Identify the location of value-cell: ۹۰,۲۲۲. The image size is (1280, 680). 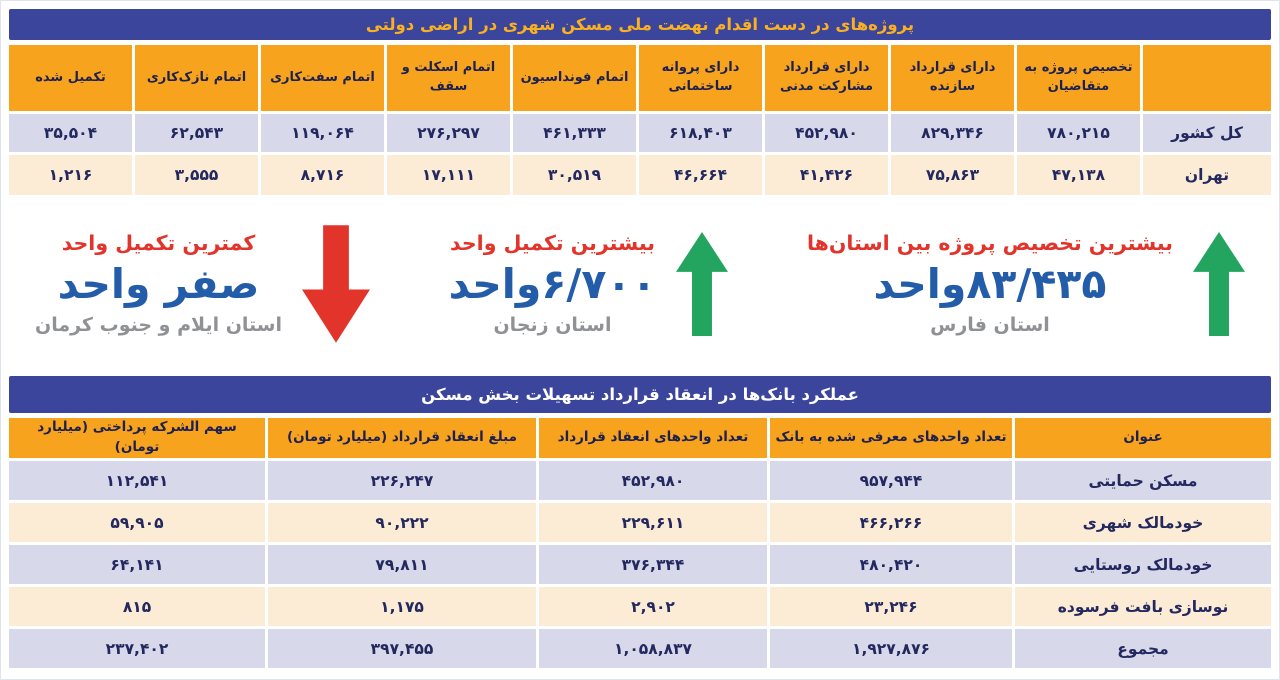
(402, 522).